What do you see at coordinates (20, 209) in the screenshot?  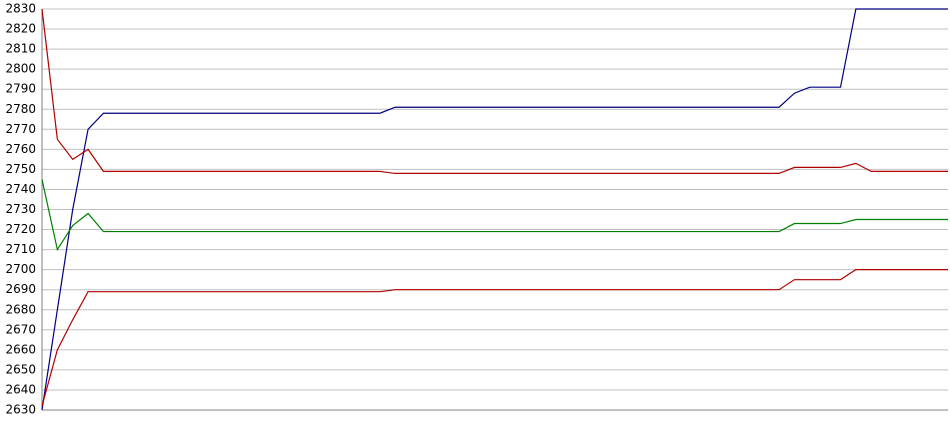 I see `y-tick-label: 2730` at bounding box center [20, 209].